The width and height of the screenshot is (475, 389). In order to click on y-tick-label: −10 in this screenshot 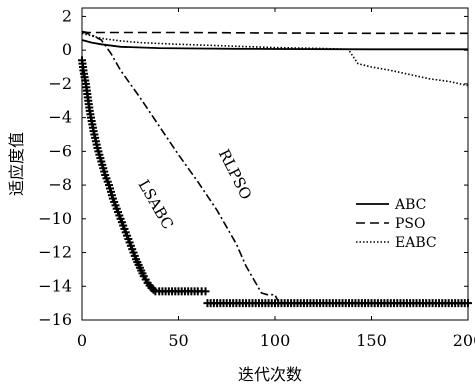, I will do `click(55, 218)`.